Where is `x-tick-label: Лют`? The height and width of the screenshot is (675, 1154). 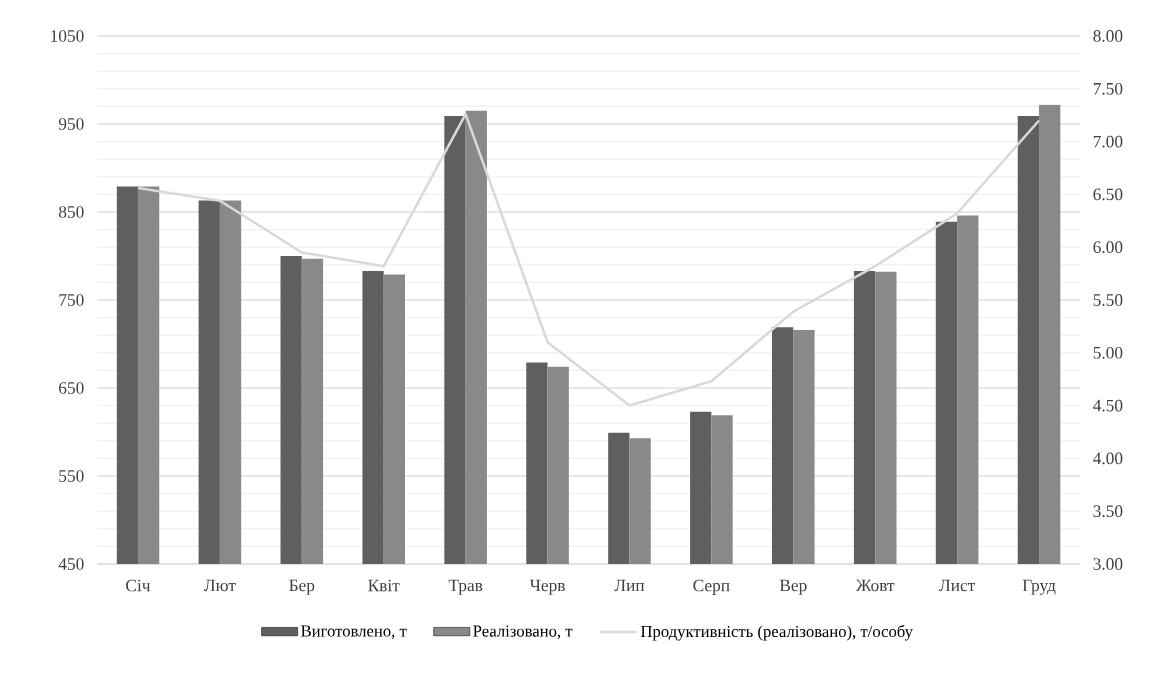 x-tick-label: Лют is located at coordinates (220, 585).